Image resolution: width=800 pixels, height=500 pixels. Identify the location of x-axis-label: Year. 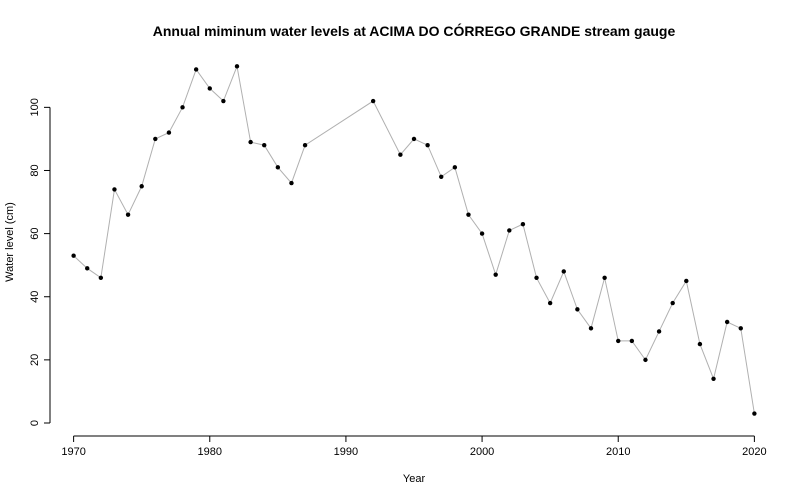
(414, 479).